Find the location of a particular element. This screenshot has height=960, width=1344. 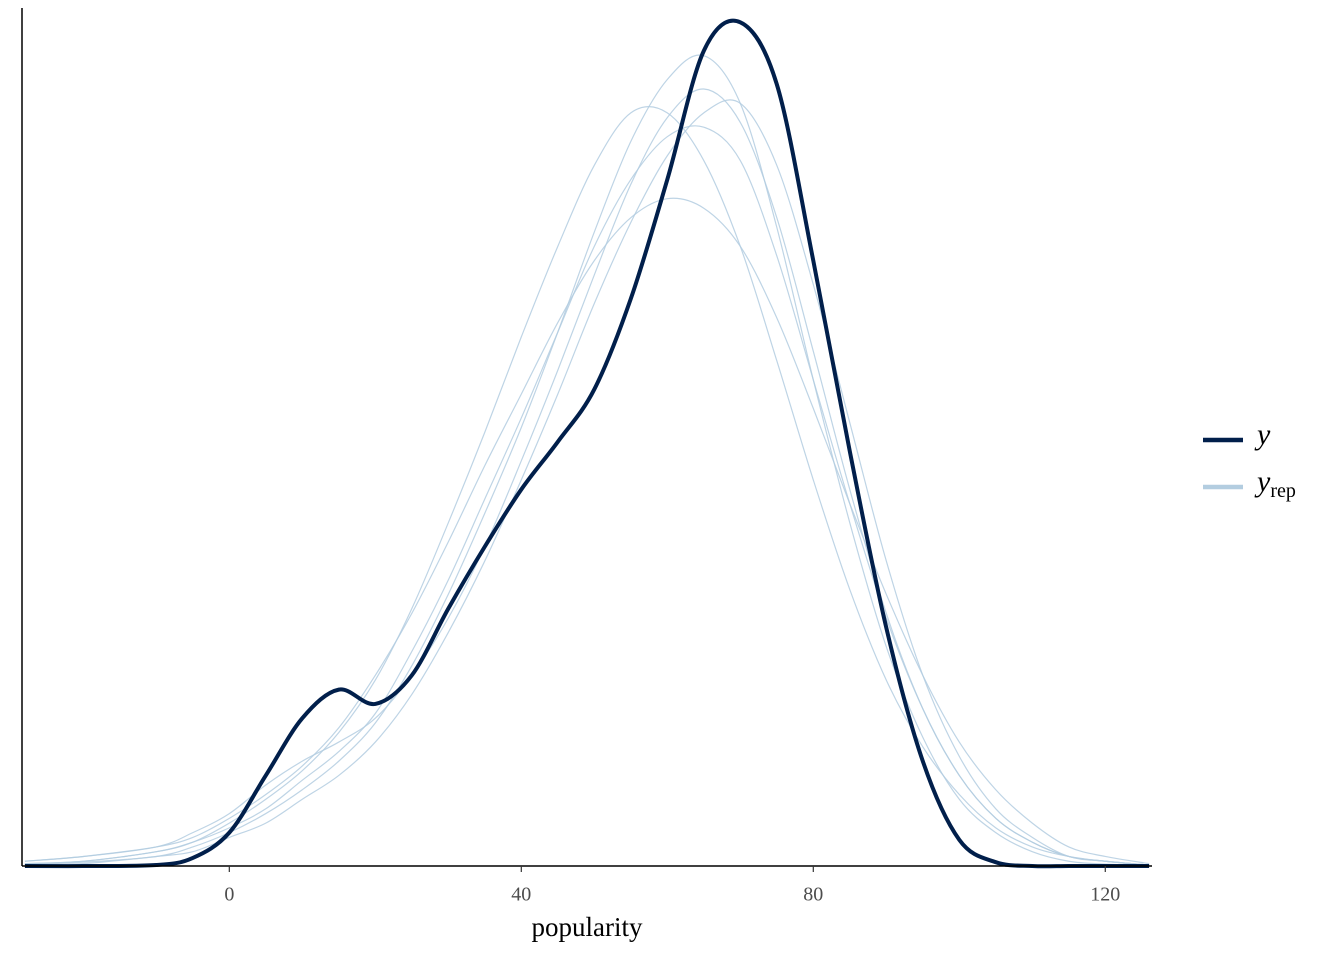

legend-label-subscript: rep is located at coordinates (1283, 491).